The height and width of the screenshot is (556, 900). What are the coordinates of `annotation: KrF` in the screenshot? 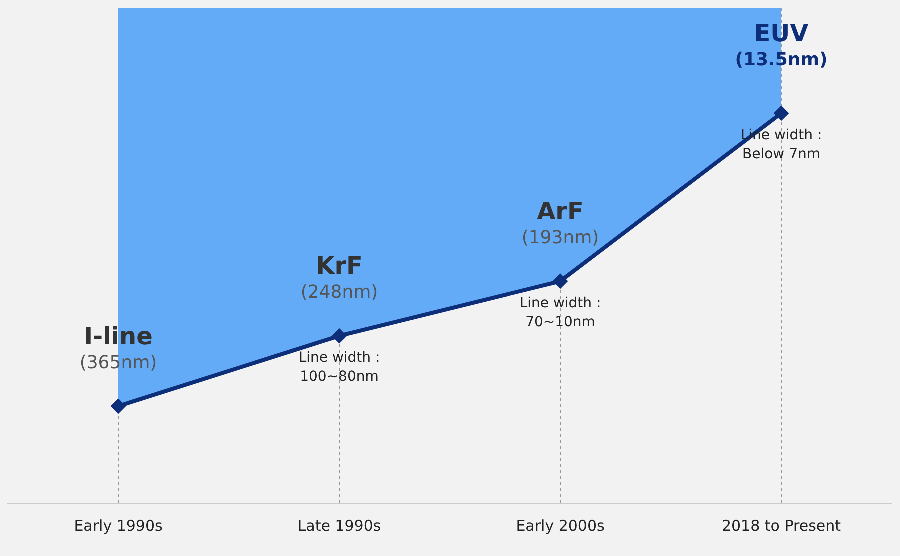 It's located at (339, 266).